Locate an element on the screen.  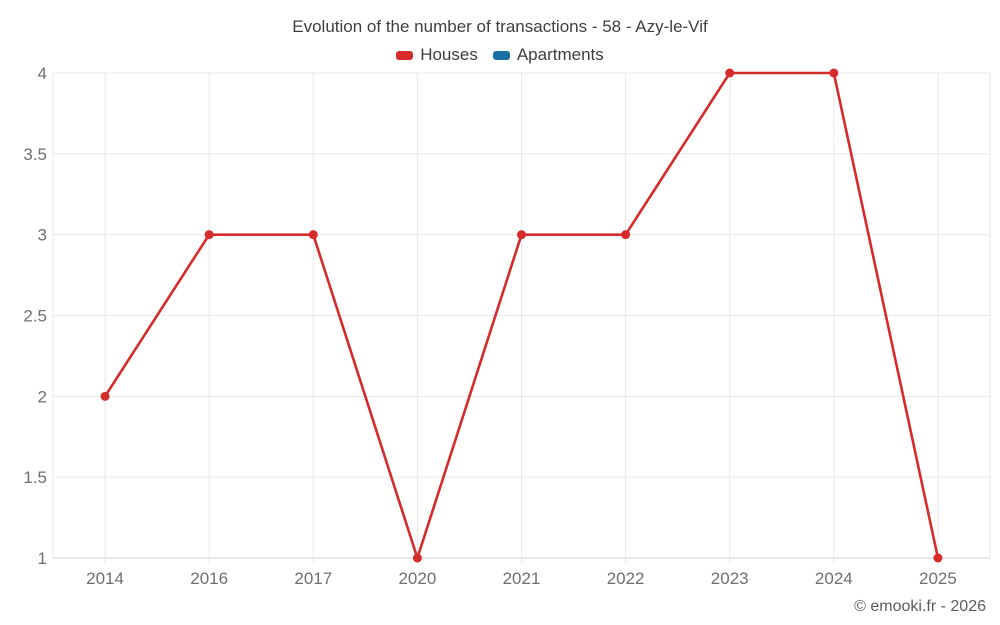
legend-label-houses: Houses is located at coordinates (449, 54).